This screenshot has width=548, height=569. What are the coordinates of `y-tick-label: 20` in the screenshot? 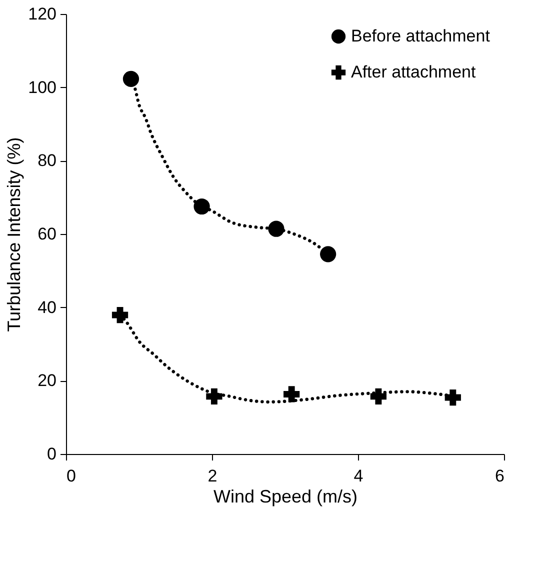 It's located at (47, 380).